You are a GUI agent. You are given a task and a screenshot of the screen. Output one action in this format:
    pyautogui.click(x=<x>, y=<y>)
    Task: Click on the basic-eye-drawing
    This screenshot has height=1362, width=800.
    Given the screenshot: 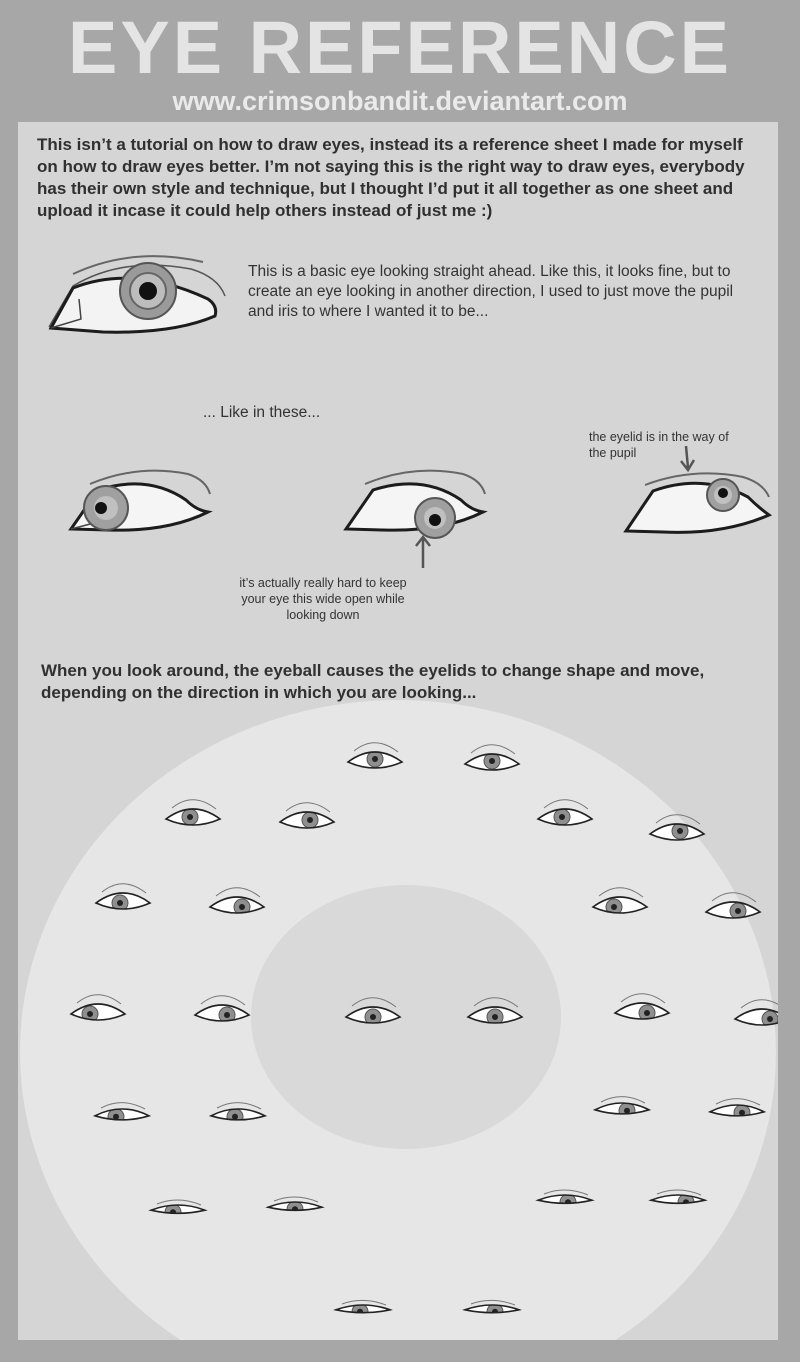 What is the action you would take?
    pyautogui.click(x=137, y=294)
    